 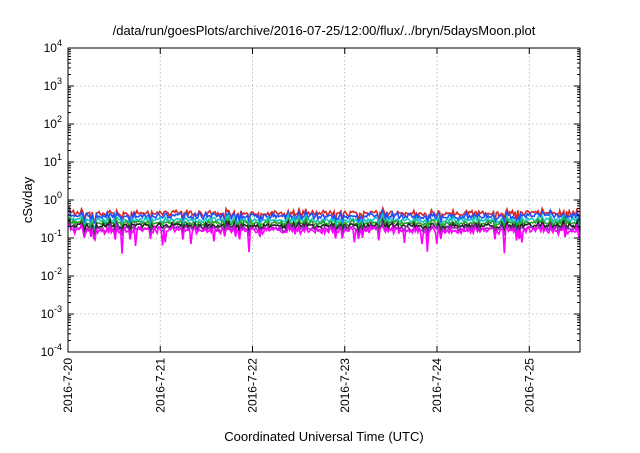 I want to click on y-tick-label: 10³, so click(x=53, y=84).